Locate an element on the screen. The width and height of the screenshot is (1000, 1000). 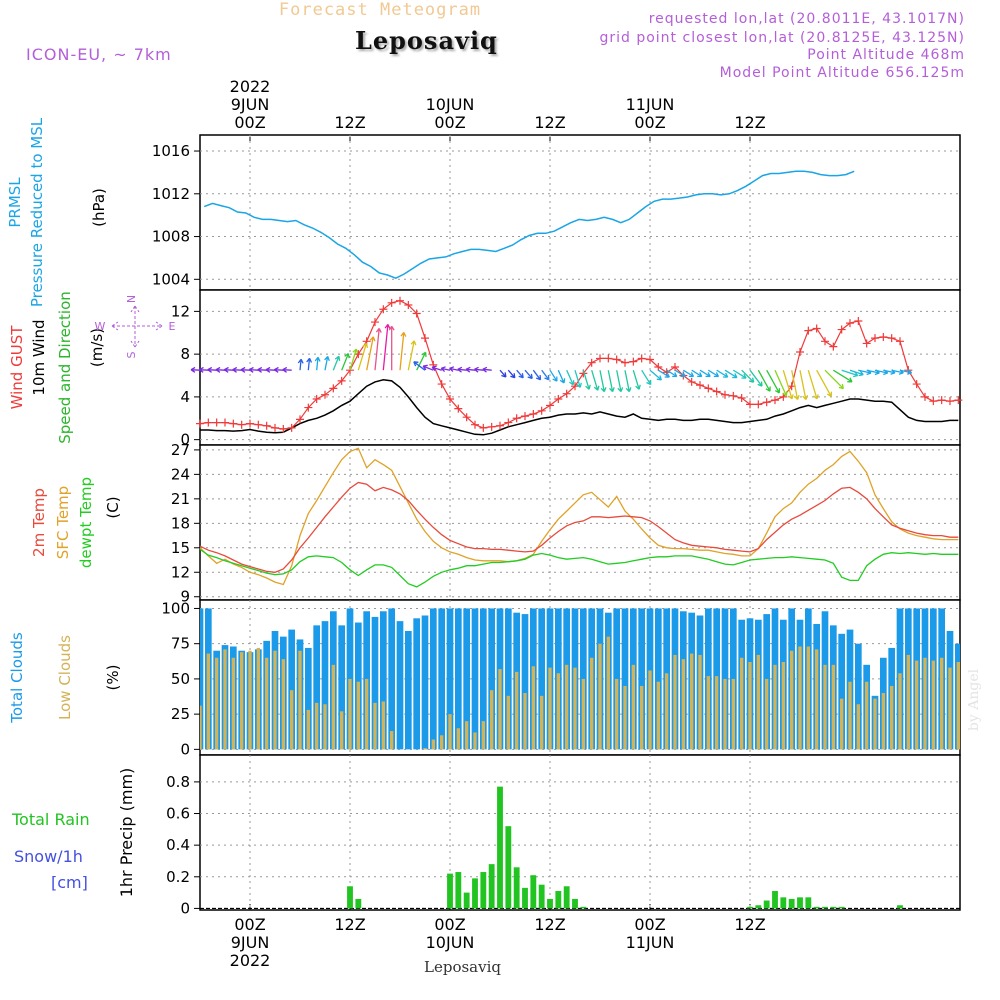
compass-w: W is located at coordinates (100, 326).